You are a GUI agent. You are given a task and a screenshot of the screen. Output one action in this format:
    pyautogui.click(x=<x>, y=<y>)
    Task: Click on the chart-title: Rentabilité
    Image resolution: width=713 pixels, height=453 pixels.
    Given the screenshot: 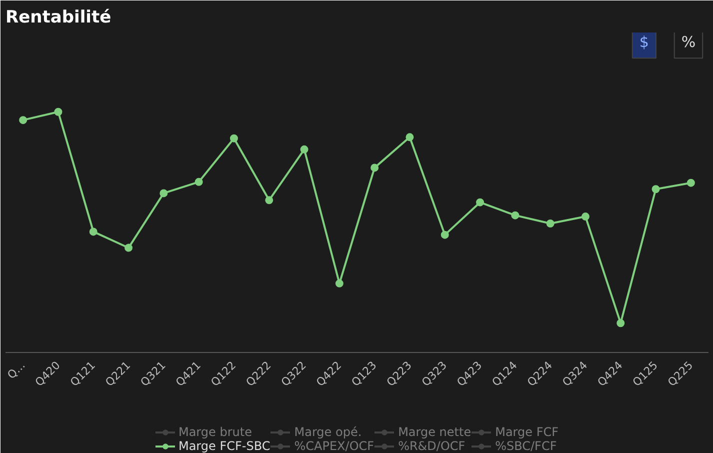 What is the action you would take?
    pyautogui.click(x=59, y=18)
    